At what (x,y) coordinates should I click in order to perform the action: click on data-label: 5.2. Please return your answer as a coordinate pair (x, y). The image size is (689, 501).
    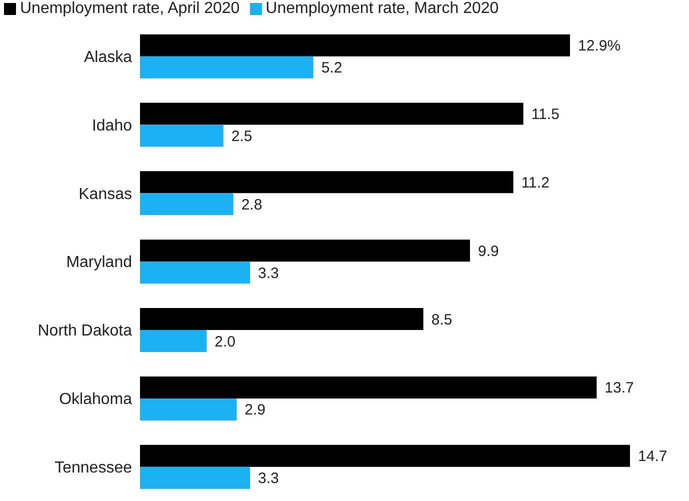
    Looking at the image, I should click on (331, 68).